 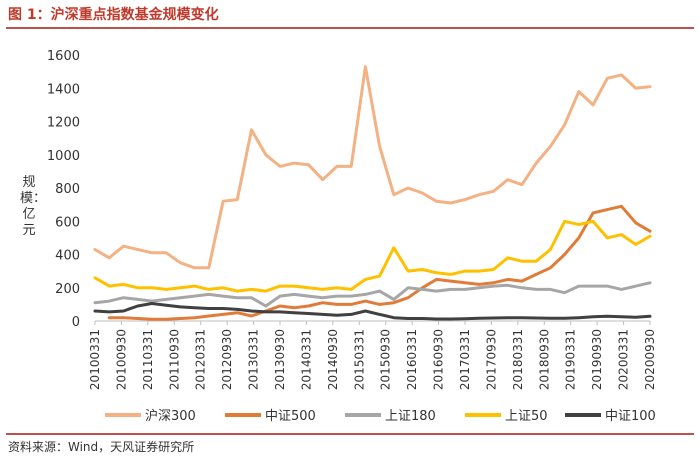 What do you see at coordinates (170, 416) in the screenshot?
I see `legend-label: 沪深300` at bounding box center [170, 416].